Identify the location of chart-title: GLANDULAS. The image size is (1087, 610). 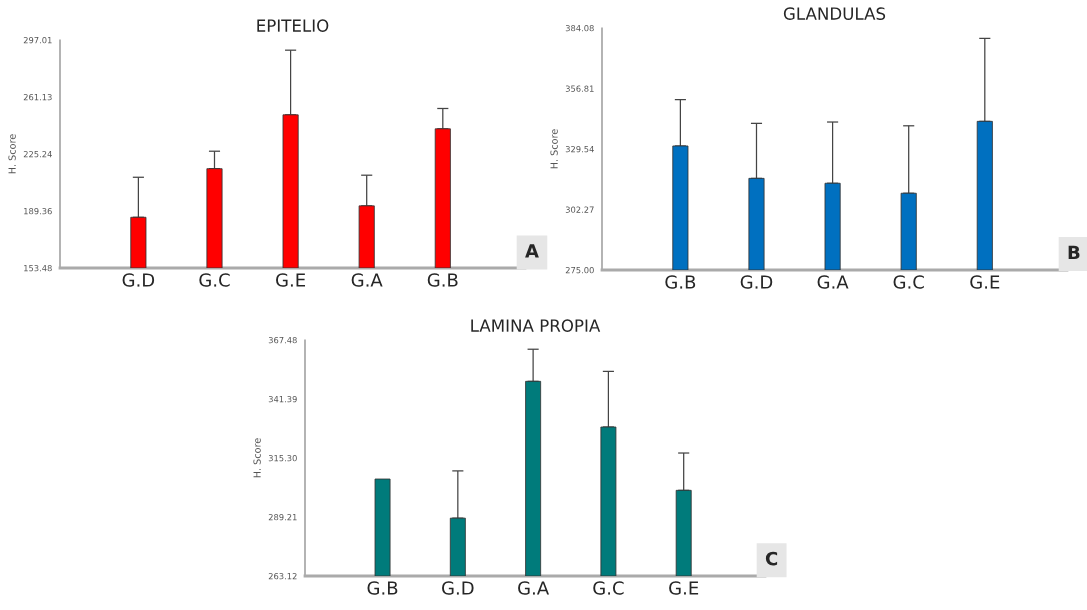
(834, 13).